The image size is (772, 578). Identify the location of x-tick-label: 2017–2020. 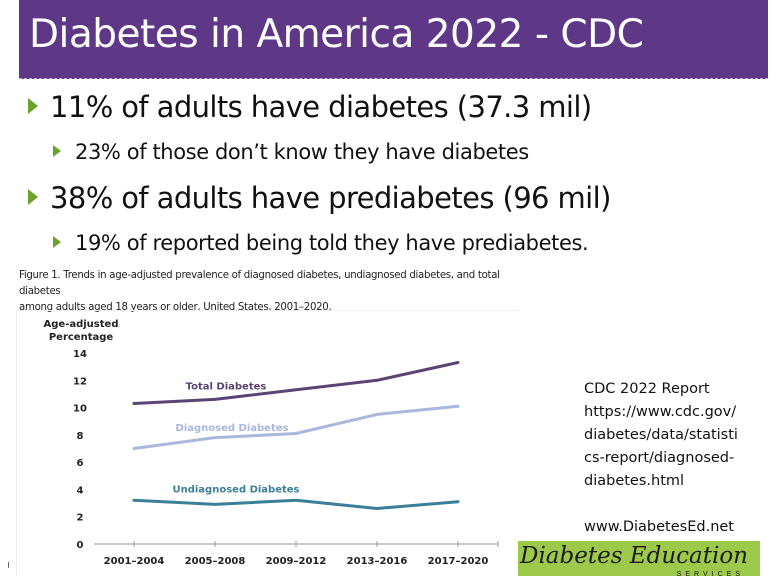
(458, 561).